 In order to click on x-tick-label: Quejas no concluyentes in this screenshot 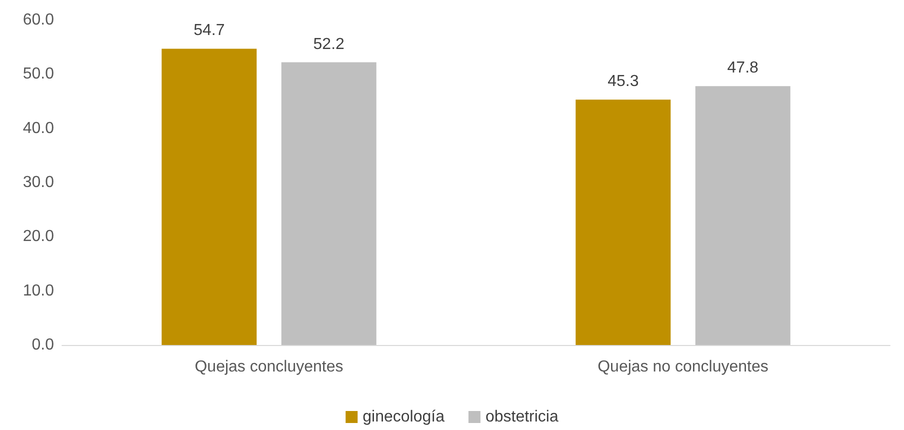, I will do `click(683, 367)`.